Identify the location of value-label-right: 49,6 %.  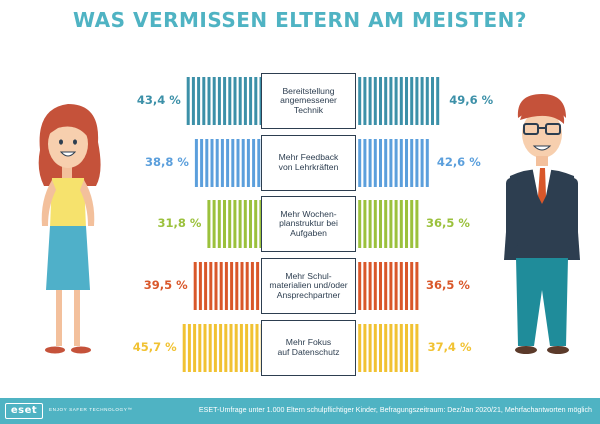
(471, 100).